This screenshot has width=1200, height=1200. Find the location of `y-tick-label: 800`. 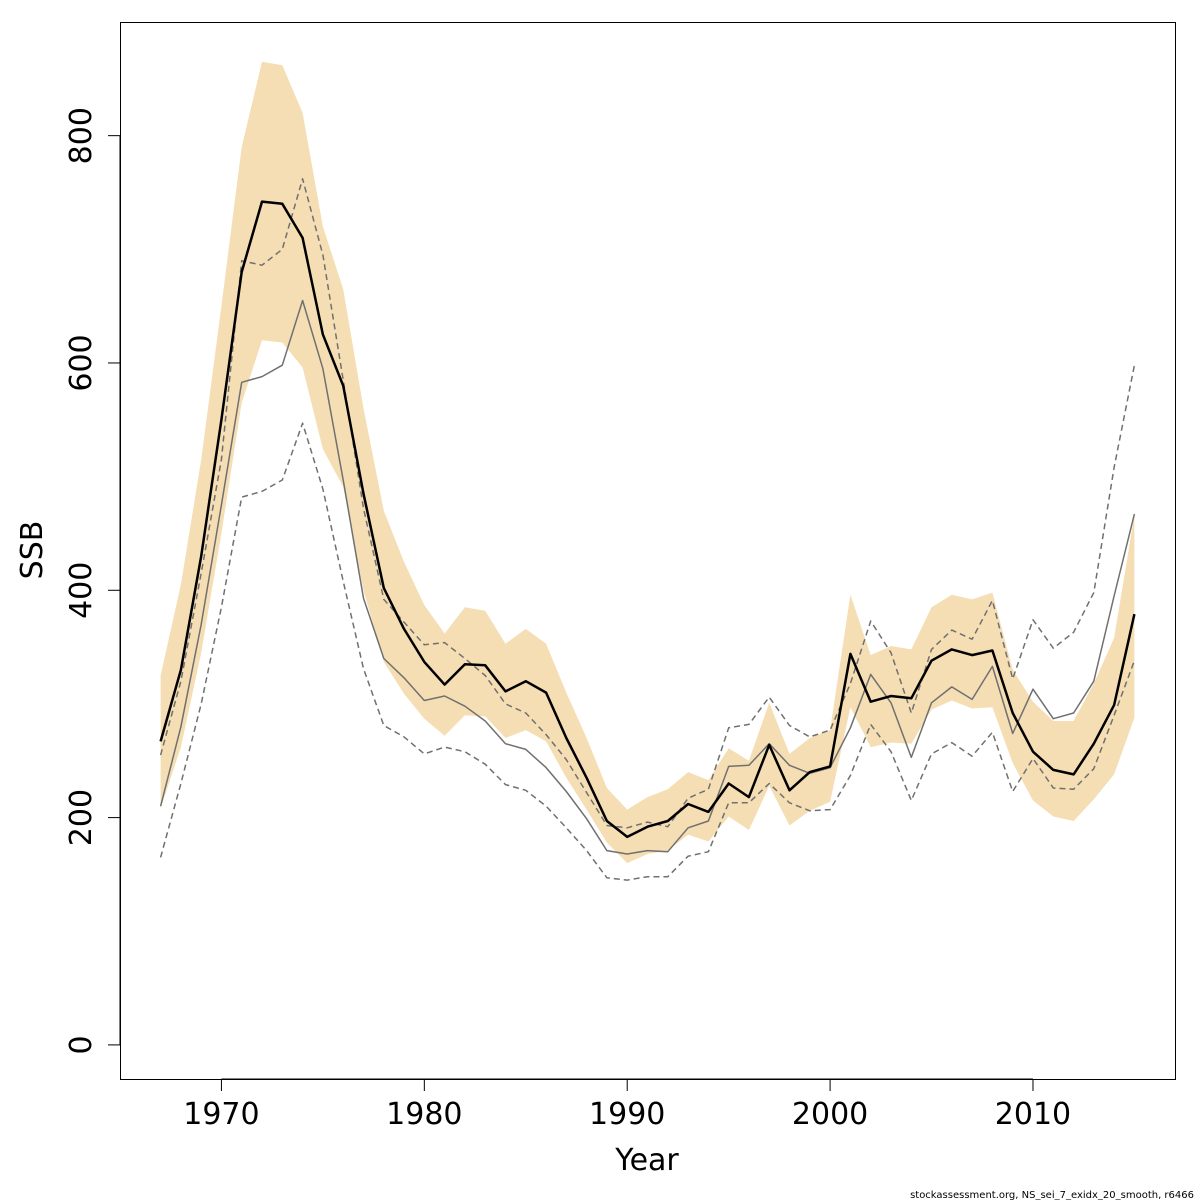

y-tick-label: 800 is located at coordinates (81, 135).